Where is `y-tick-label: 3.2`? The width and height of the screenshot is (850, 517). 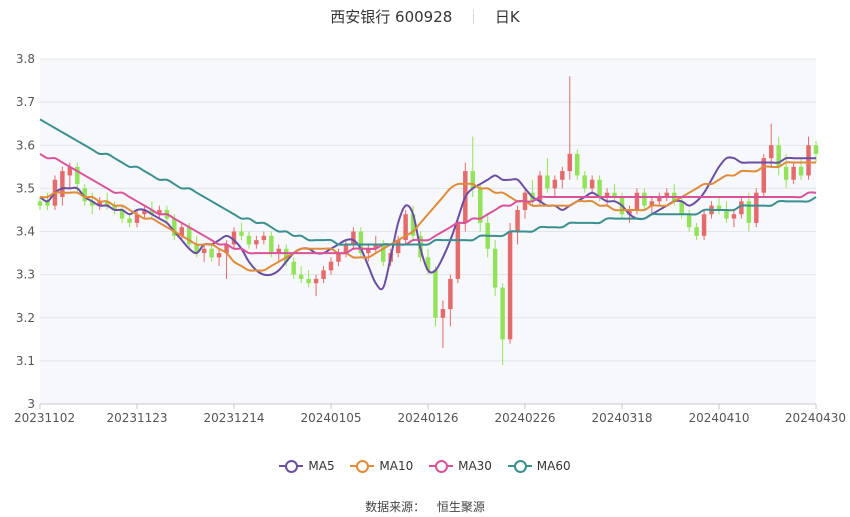
y-tick-label: 3.2 is located at coordinates (25, 318).